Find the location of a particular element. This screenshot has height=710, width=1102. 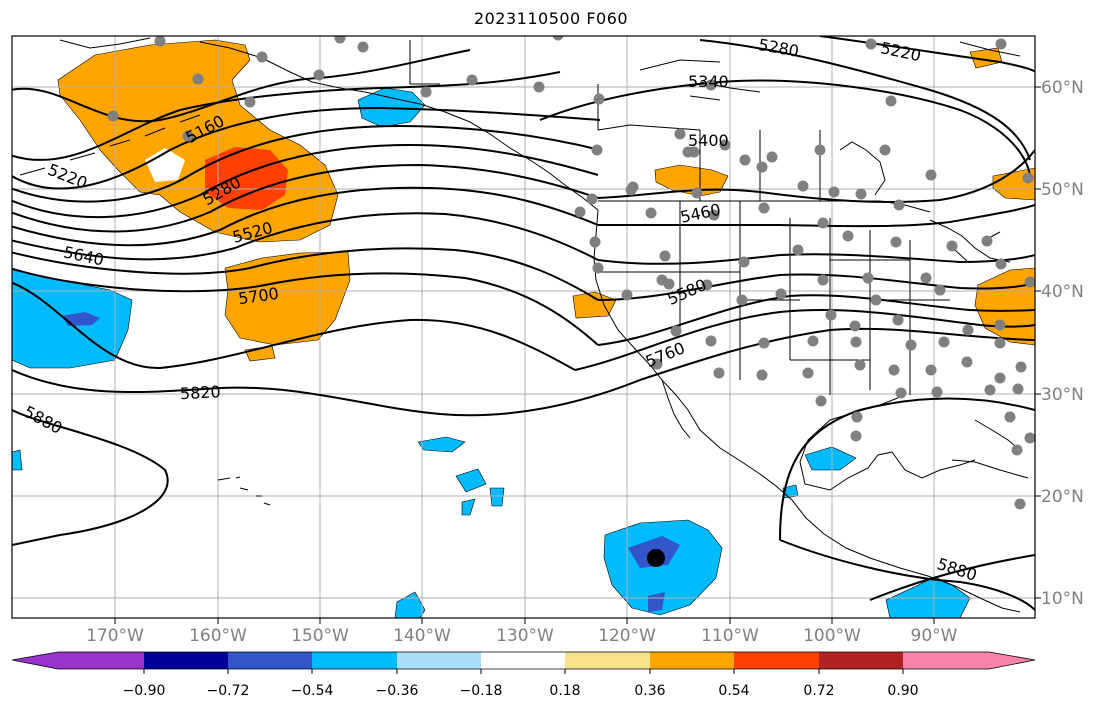

contour-5340-north is located at coordinates (785, 127).